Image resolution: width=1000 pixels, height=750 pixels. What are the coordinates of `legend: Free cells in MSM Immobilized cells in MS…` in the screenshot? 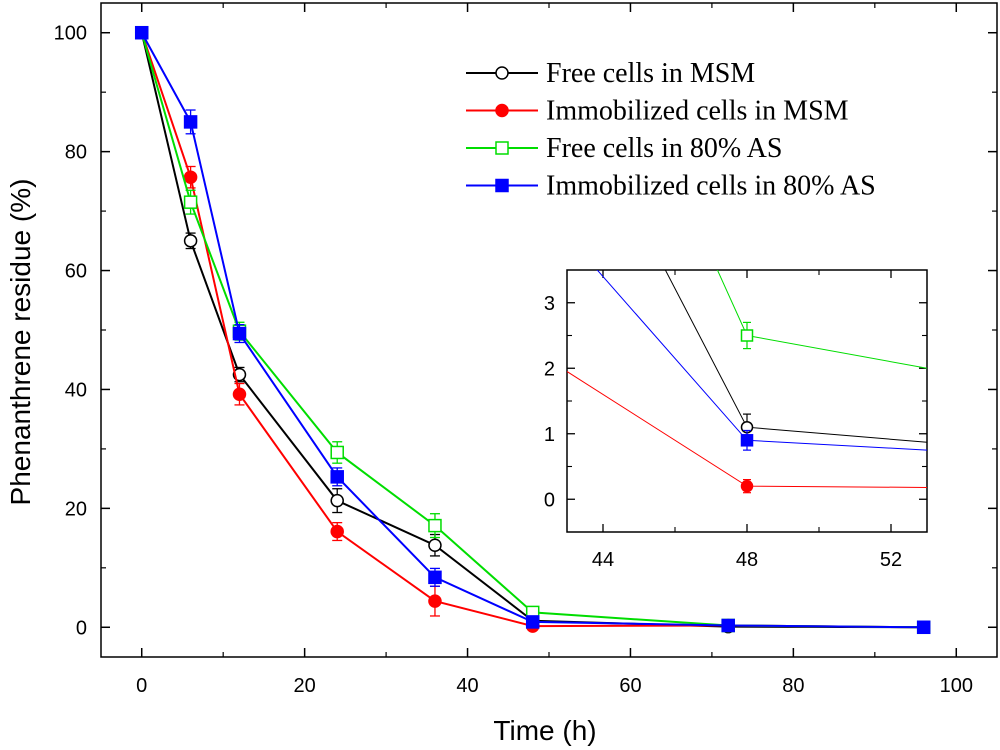 It's located at (671, 130).